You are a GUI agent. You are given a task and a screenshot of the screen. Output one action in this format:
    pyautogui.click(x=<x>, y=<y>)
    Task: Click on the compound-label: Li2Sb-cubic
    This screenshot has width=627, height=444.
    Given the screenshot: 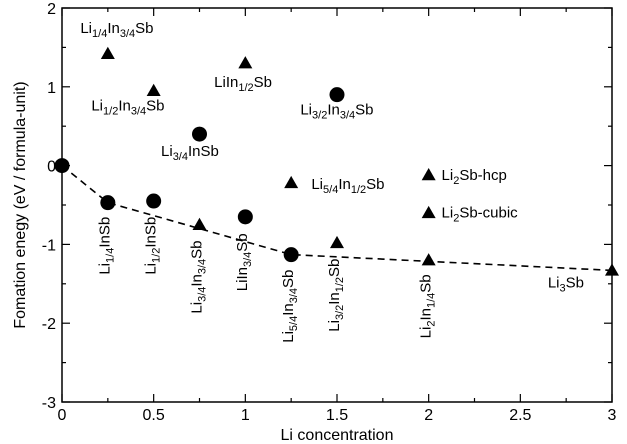 What is the action you would take?
    pyautogui.click(x=480, y=215)
    